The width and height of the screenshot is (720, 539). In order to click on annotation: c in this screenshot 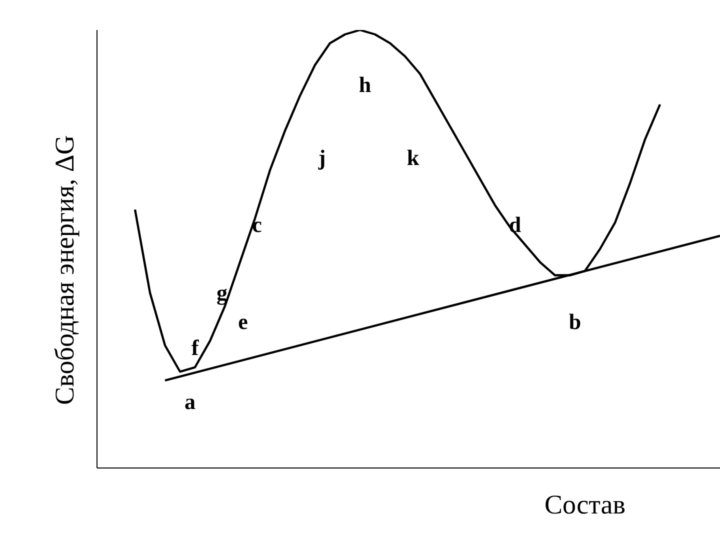, I will do `click(257, 225)`.